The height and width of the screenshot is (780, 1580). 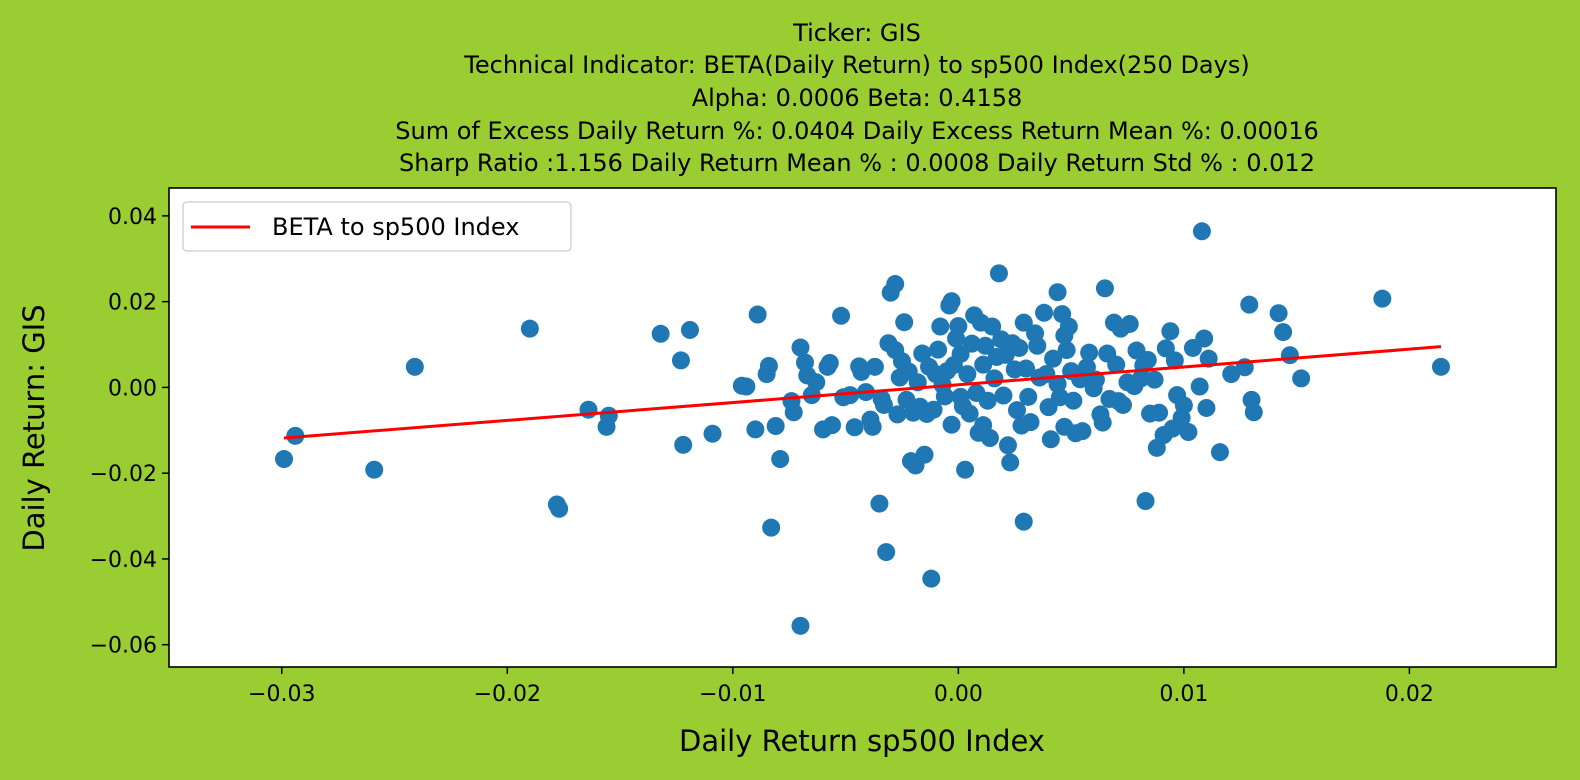 What do you see at coordinates (129, 432) in the screenshot?
I see `y-axis-ticks: 0.04 0.02 0.00 −0.02 −0.04 −0.06` at bounding box center [129, 432].